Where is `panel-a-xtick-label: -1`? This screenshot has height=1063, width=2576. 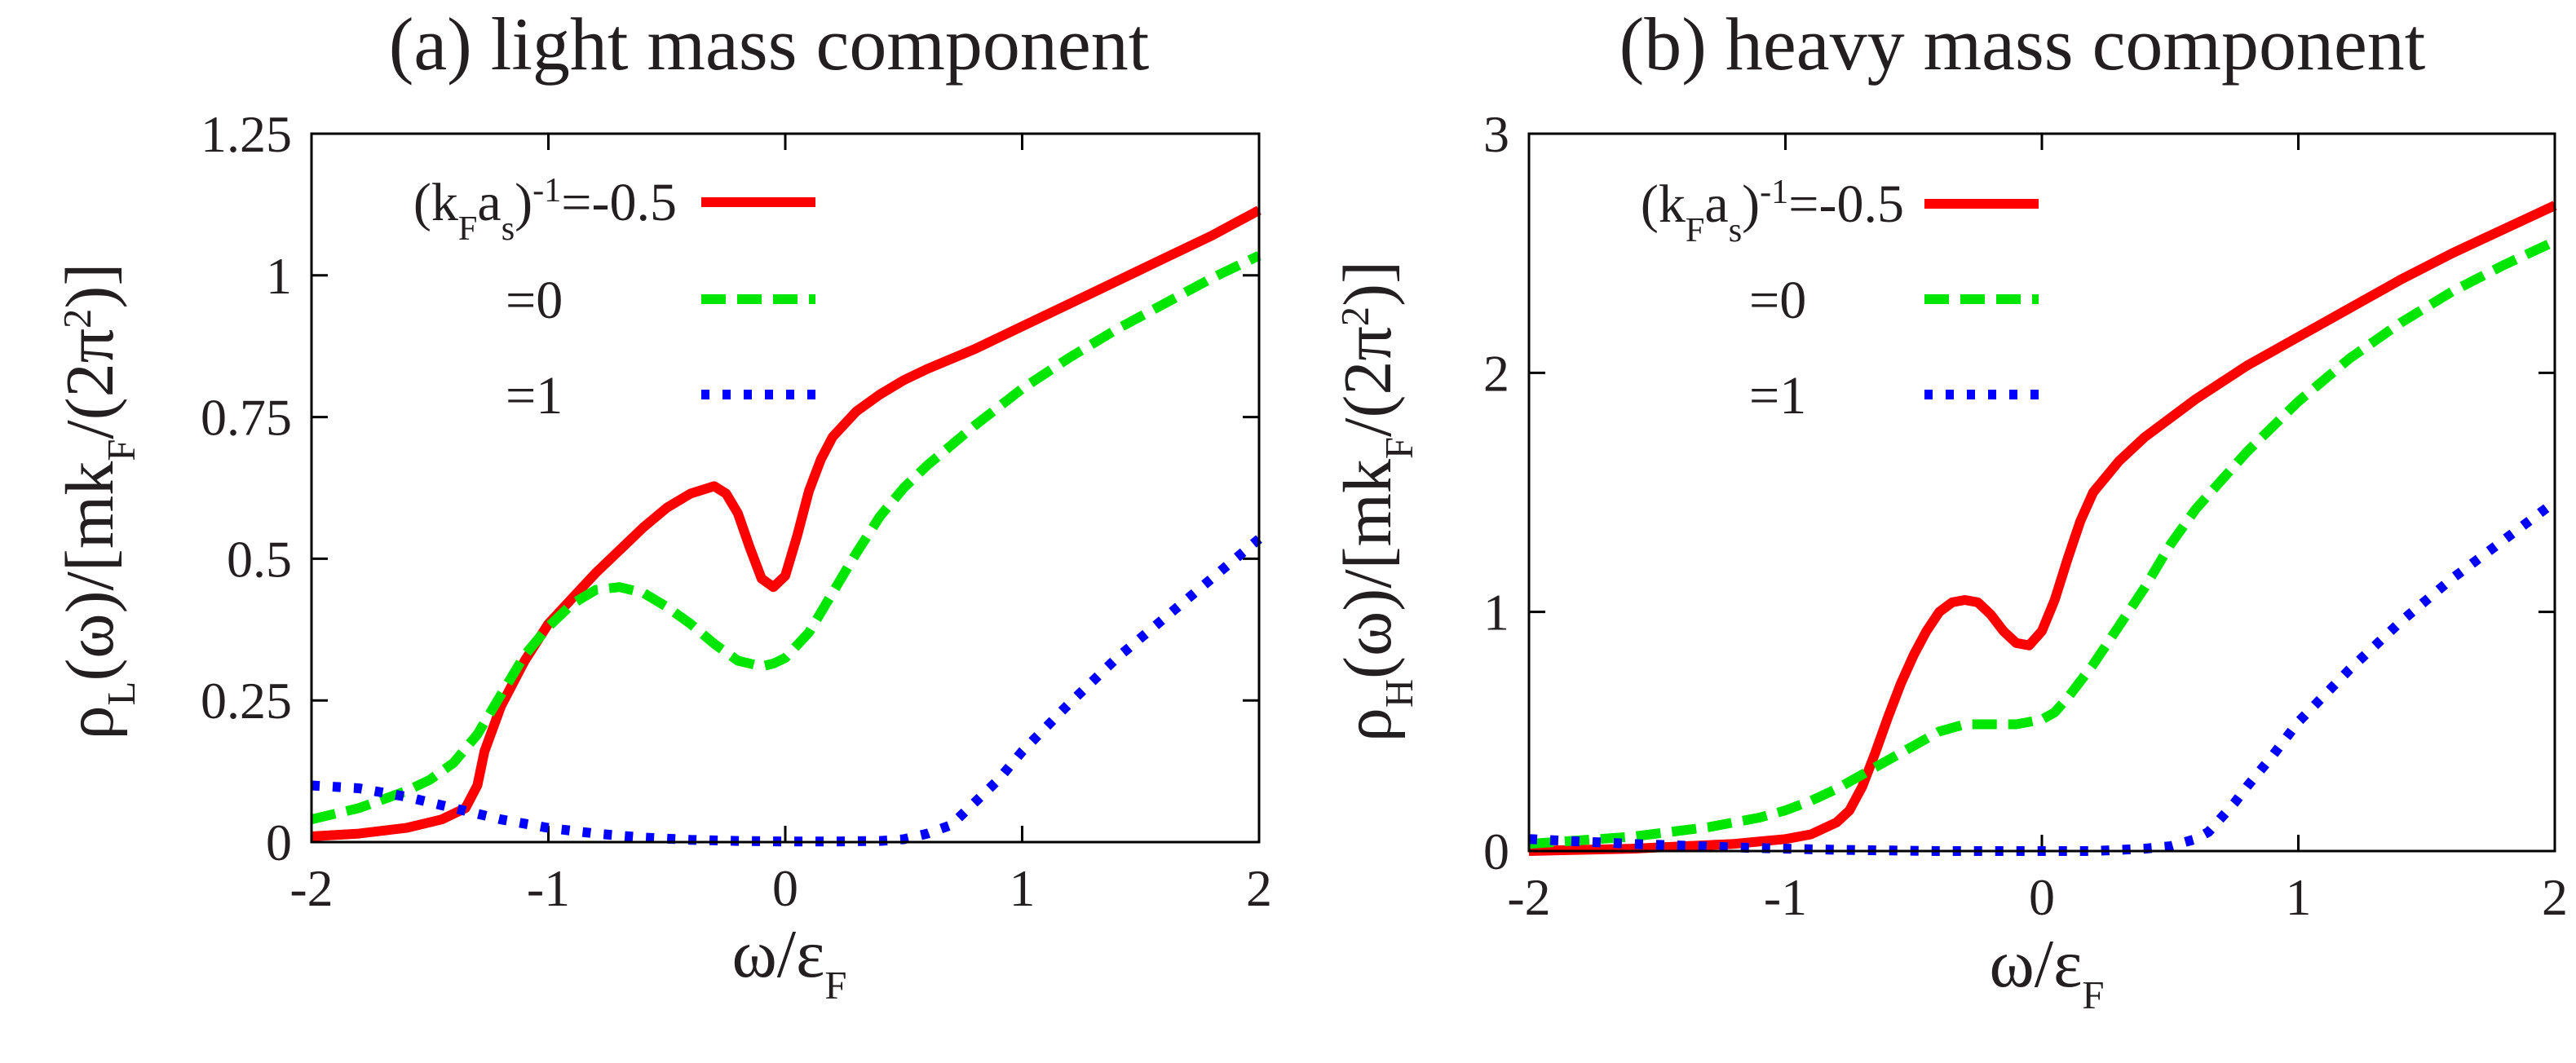
panel-a-xtick-label: -1 is located at coordinates (548, 888).